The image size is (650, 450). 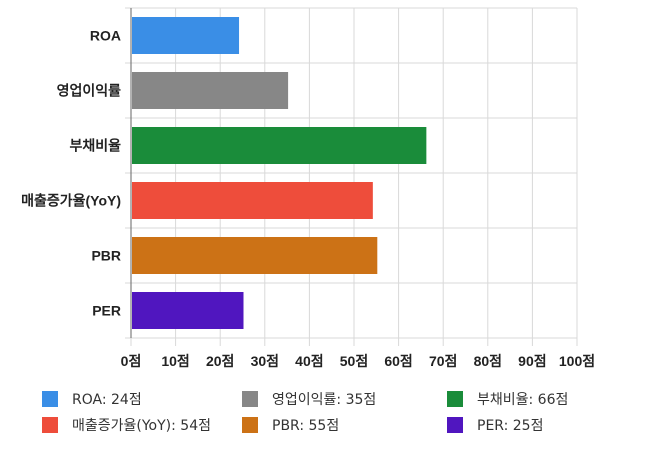 I want to click on legend-item-4: PBR: 55점, so click(x=344, y=425).